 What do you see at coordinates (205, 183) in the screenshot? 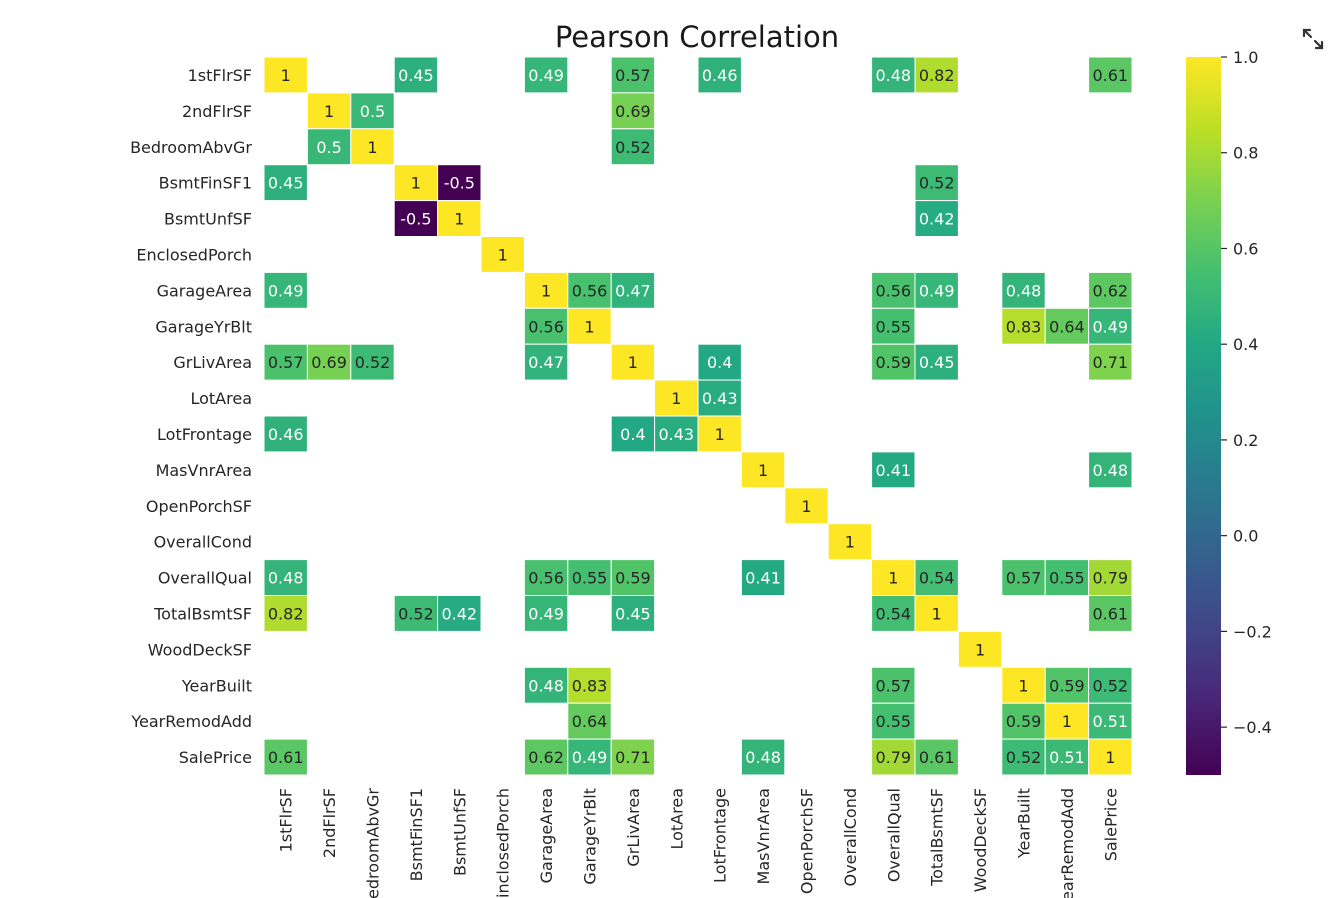
I see `y-tick-label: BsmtFinSF1` at bounding box center [205, 183].